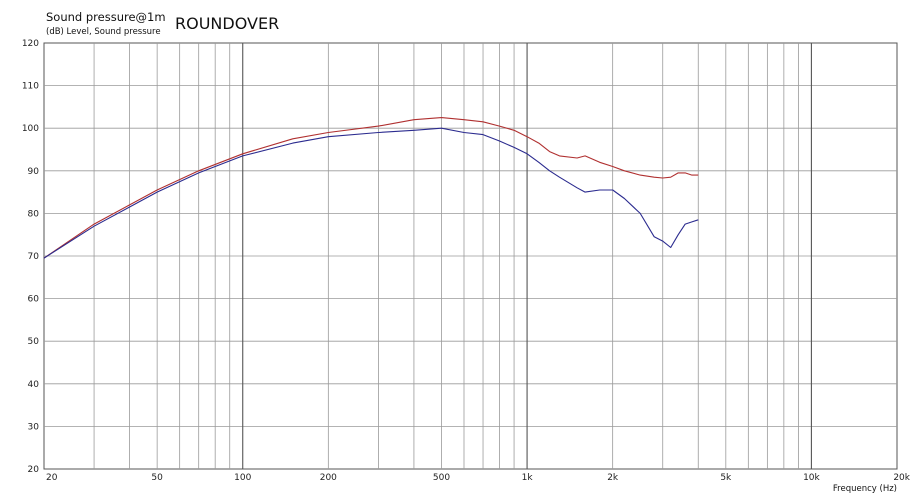 This screenshot has width=914, height=495. Describe the element at coordinates (34, 470) in the screenshot. I see `y-tick-label: 20` at that location.